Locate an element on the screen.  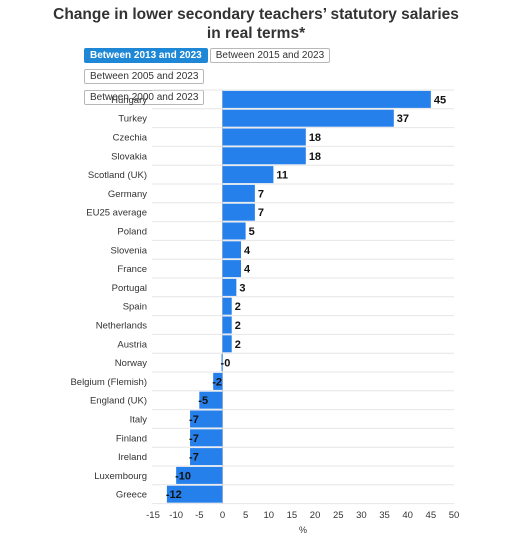
category-label: Hungary is located at coordinates (129, 100).